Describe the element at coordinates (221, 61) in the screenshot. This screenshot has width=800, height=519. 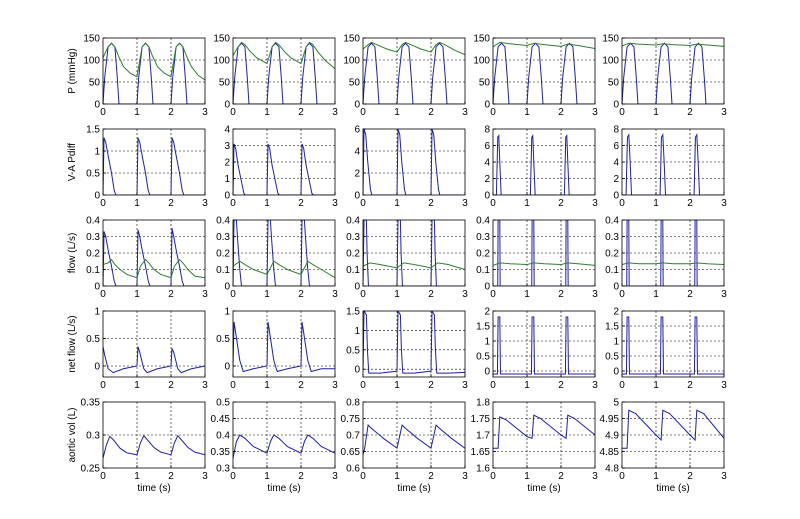
I see `y-tick-label: 100` at that location.